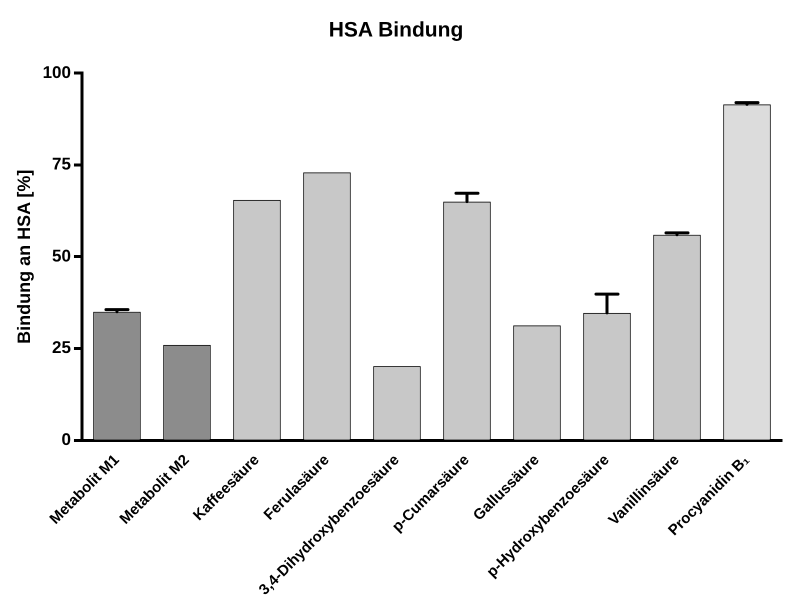 This screenshot has height=602, width=790. What do you see at coordinates (56, 72) in the screenshot?
I see `y-tick-label: 100` at bounding box center [56, 72].